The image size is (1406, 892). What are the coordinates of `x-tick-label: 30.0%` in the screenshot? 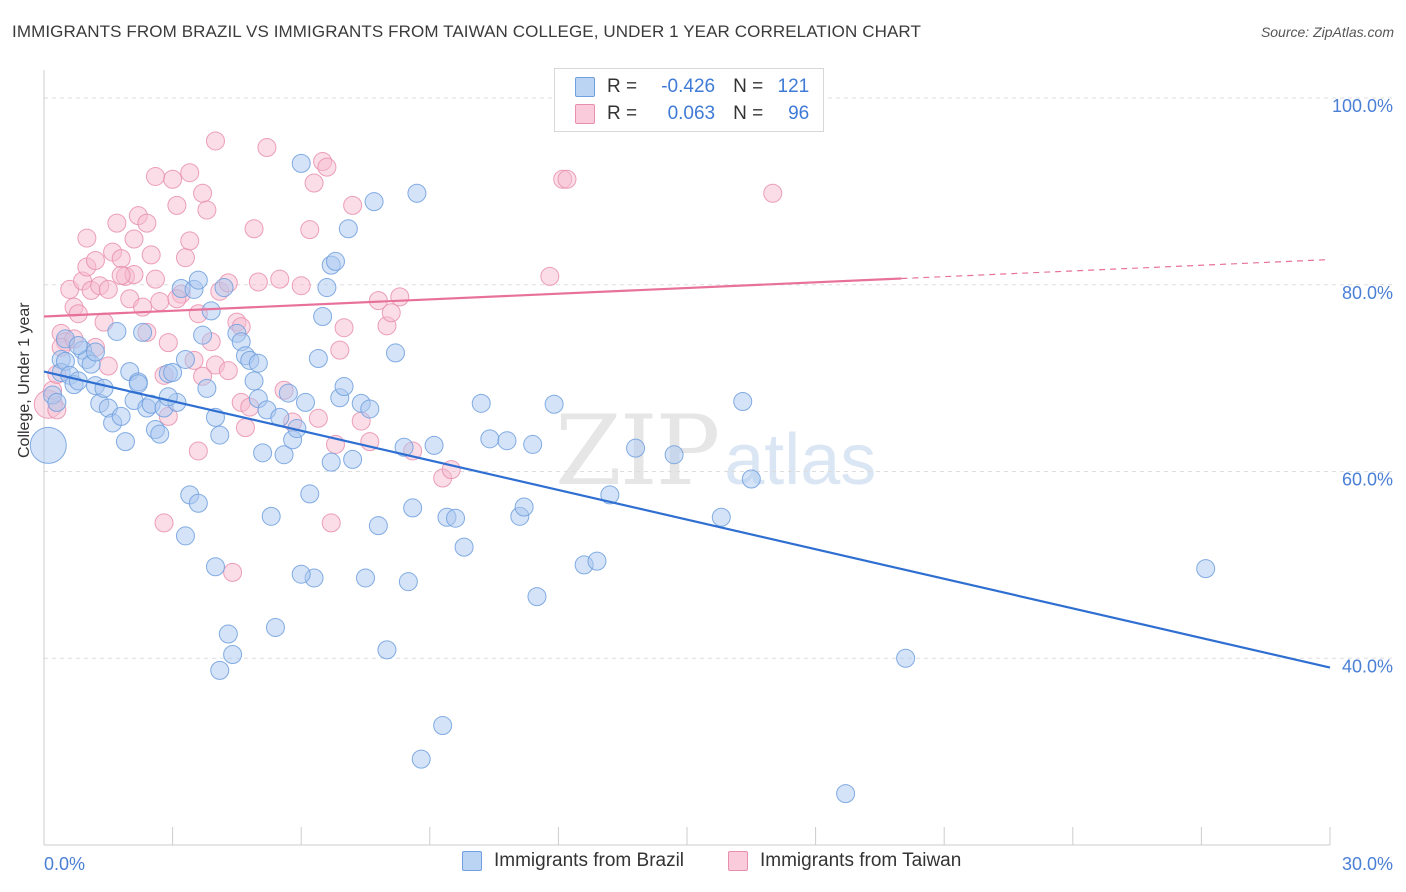 It's located at (1367, 864).